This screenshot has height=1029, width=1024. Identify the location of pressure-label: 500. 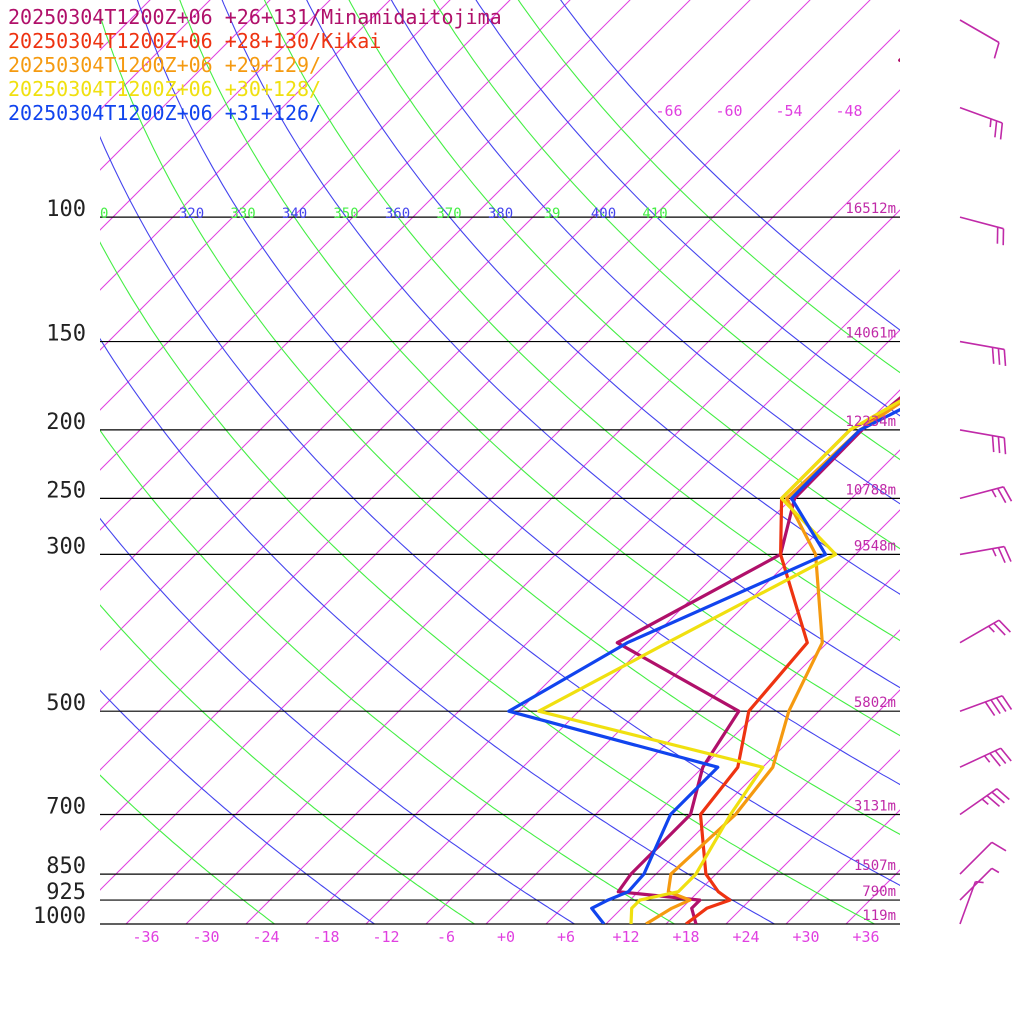
(66, 703).